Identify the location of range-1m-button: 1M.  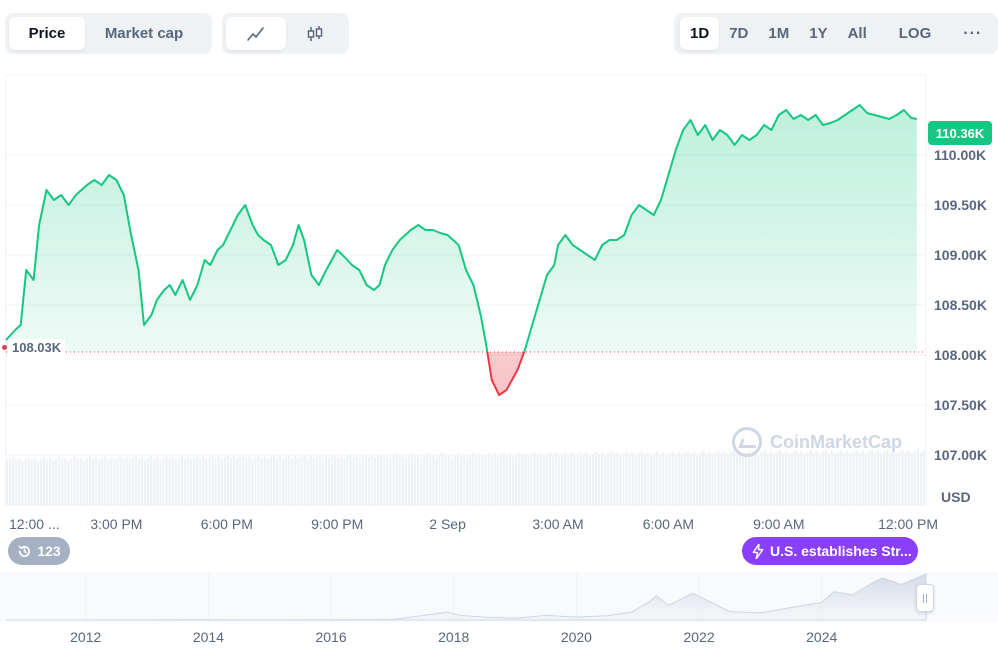
(779, 33).